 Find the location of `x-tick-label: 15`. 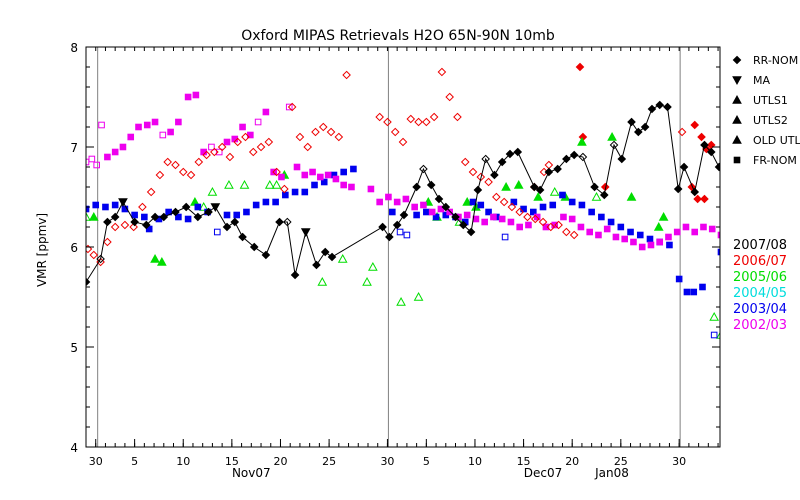

x-tick-label: 15 is located at coordinates (232, 461).